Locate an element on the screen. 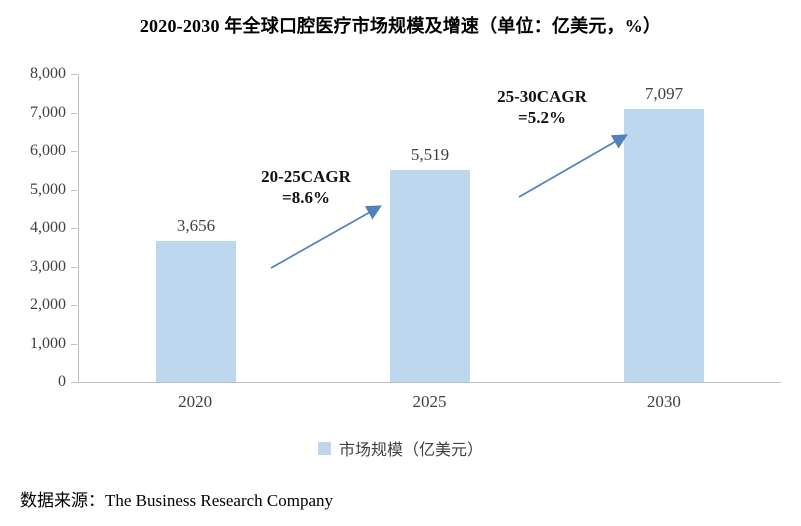  y-tick-label: 1,000 is located at coordinates (53, 343).